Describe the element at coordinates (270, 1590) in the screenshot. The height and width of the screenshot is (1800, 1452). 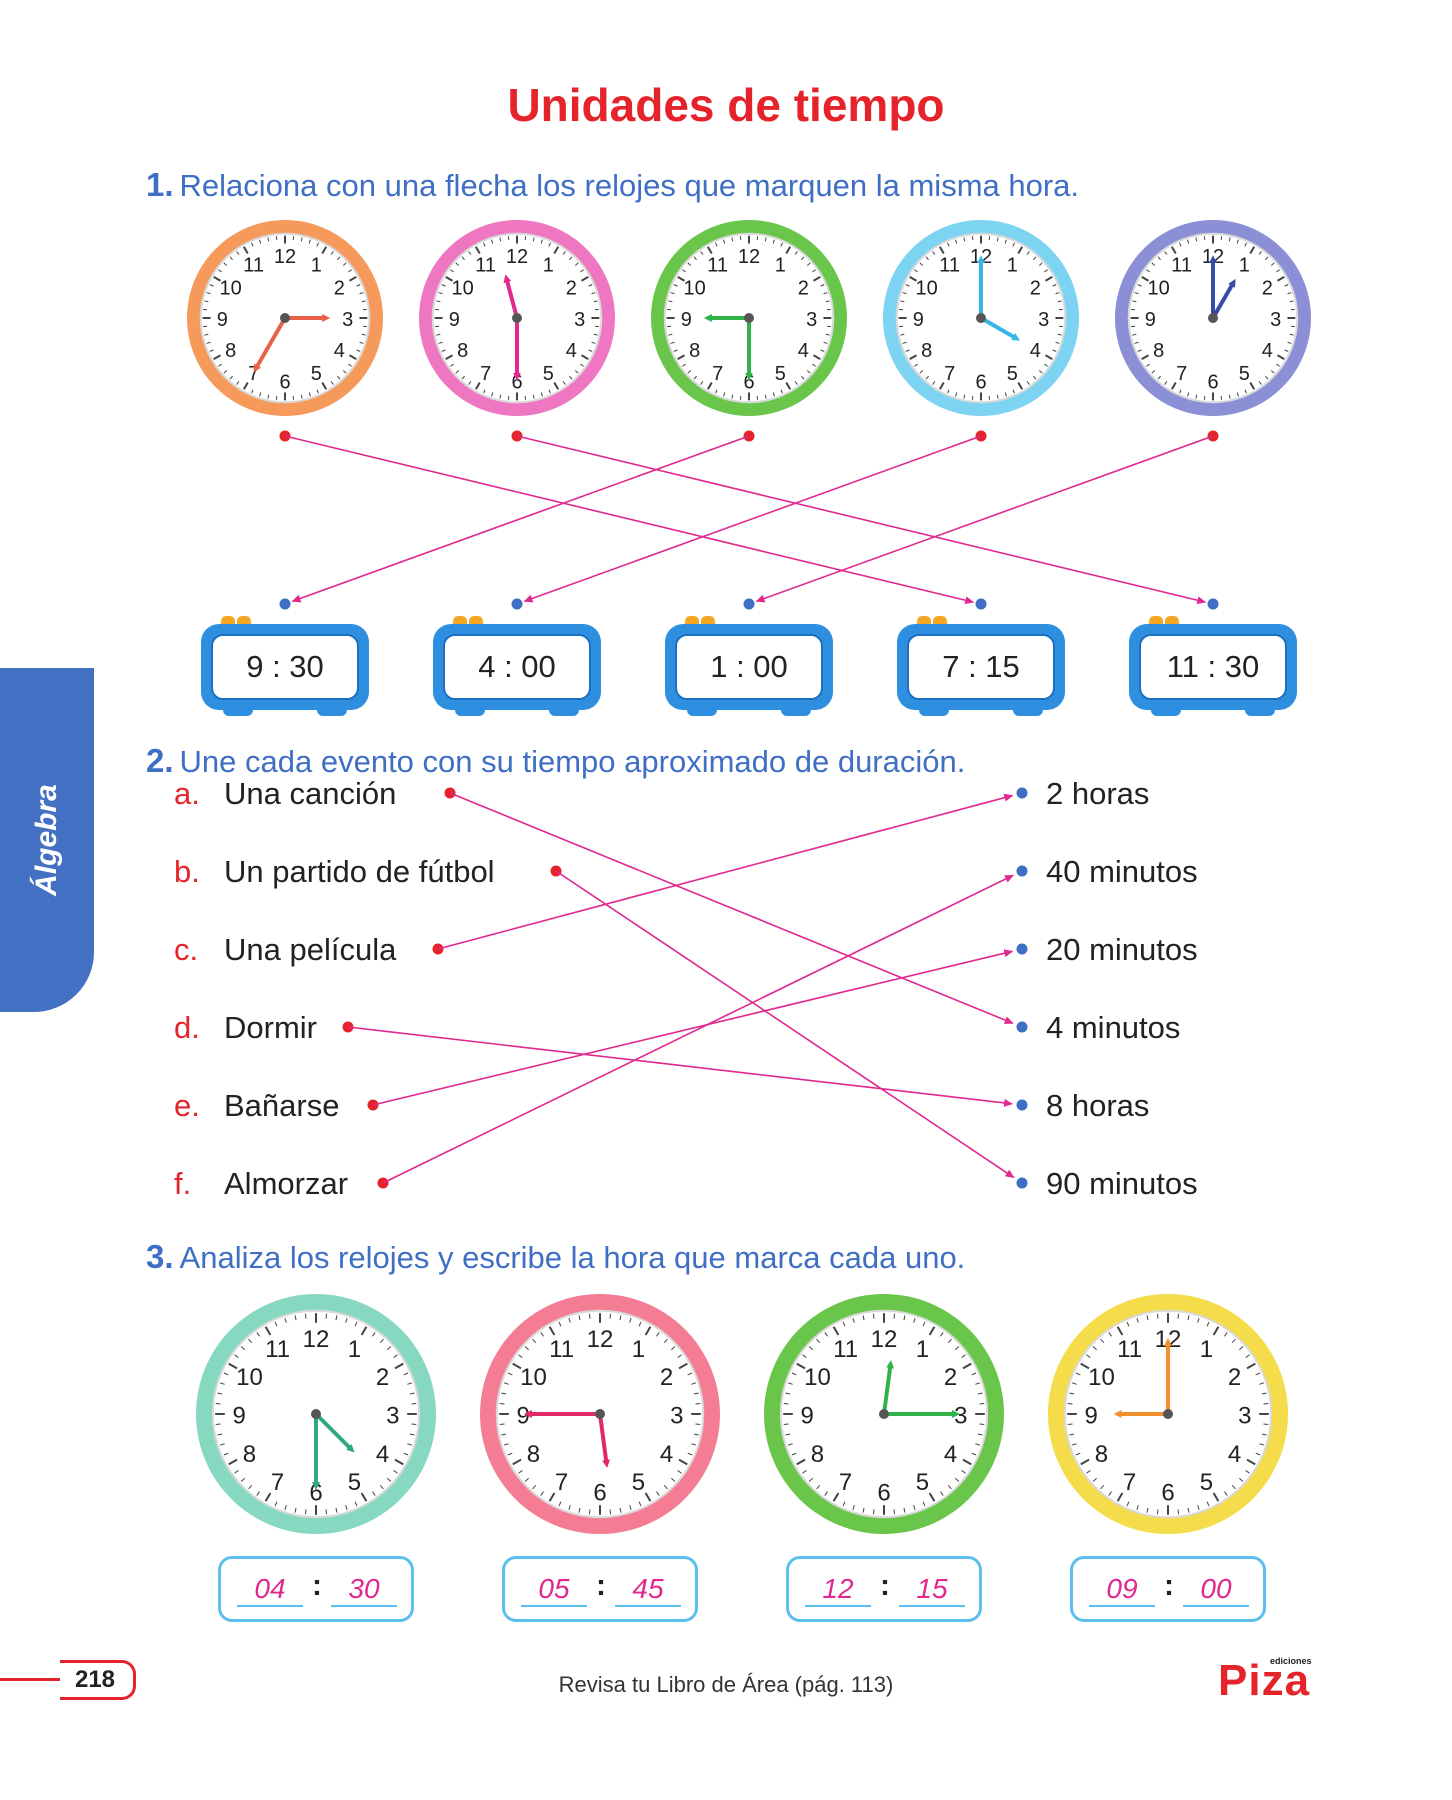
I see `answer-hours: 04` at that location.